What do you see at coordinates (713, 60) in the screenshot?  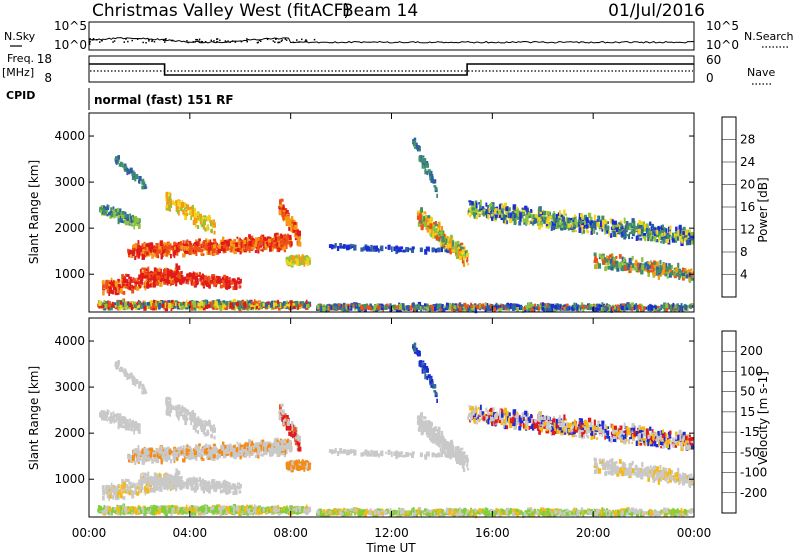 I see `freq-right-tick-top: 60` at bounding box center [713, 60].